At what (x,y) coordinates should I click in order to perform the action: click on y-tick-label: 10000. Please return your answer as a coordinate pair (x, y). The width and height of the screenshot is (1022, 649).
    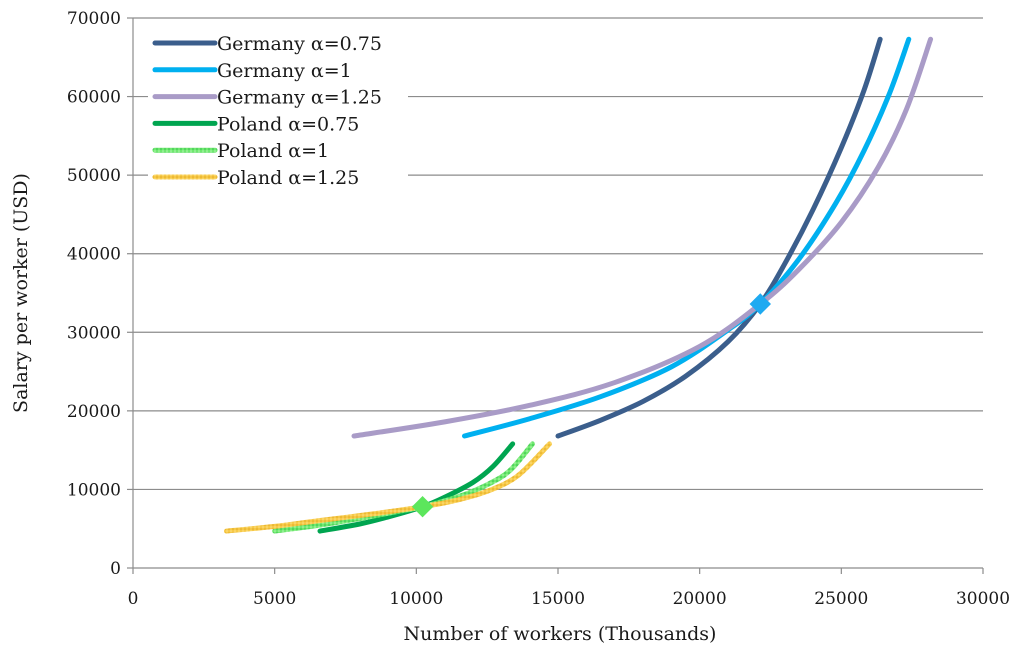
    Looking at the image, I should click on (94, 490).